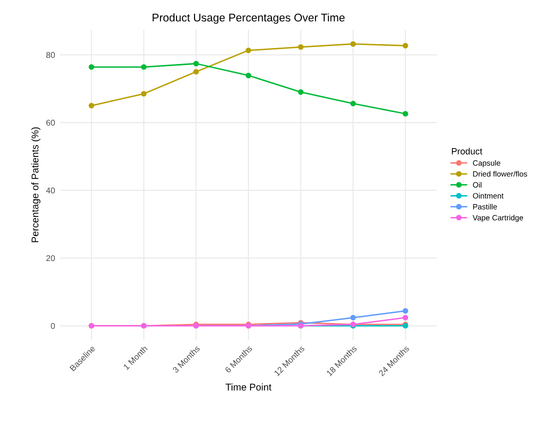  Describe the element at coordinates (50, 258) in the screenshot. I see `y-tick-label: 20` at that location.